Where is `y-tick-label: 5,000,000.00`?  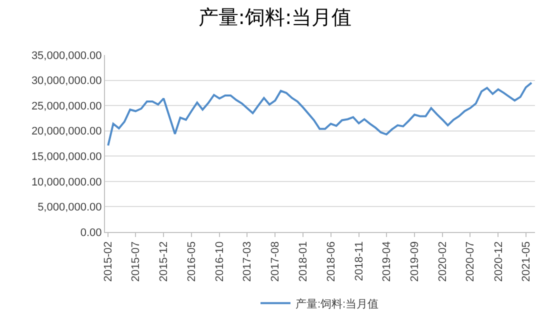
y-tick-label: 5,000,000.00 is located at coordinates (70, 208).